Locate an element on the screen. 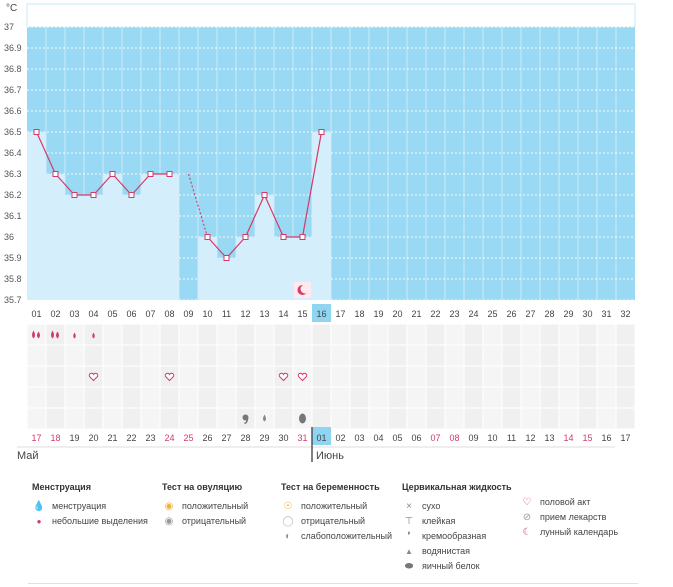 The width and height of the screenshot is (673, 587). cycle-day-label: 24 is located at coordinates (473, 314).